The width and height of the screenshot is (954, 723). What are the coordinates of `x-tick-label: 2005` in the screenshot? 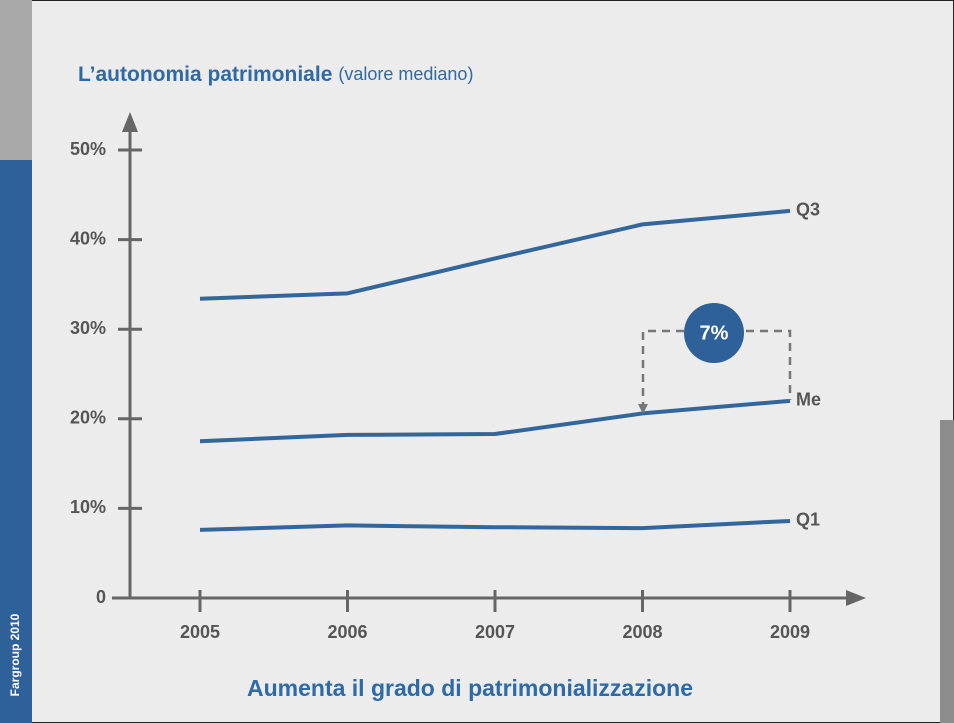 It's located at (200, 632).